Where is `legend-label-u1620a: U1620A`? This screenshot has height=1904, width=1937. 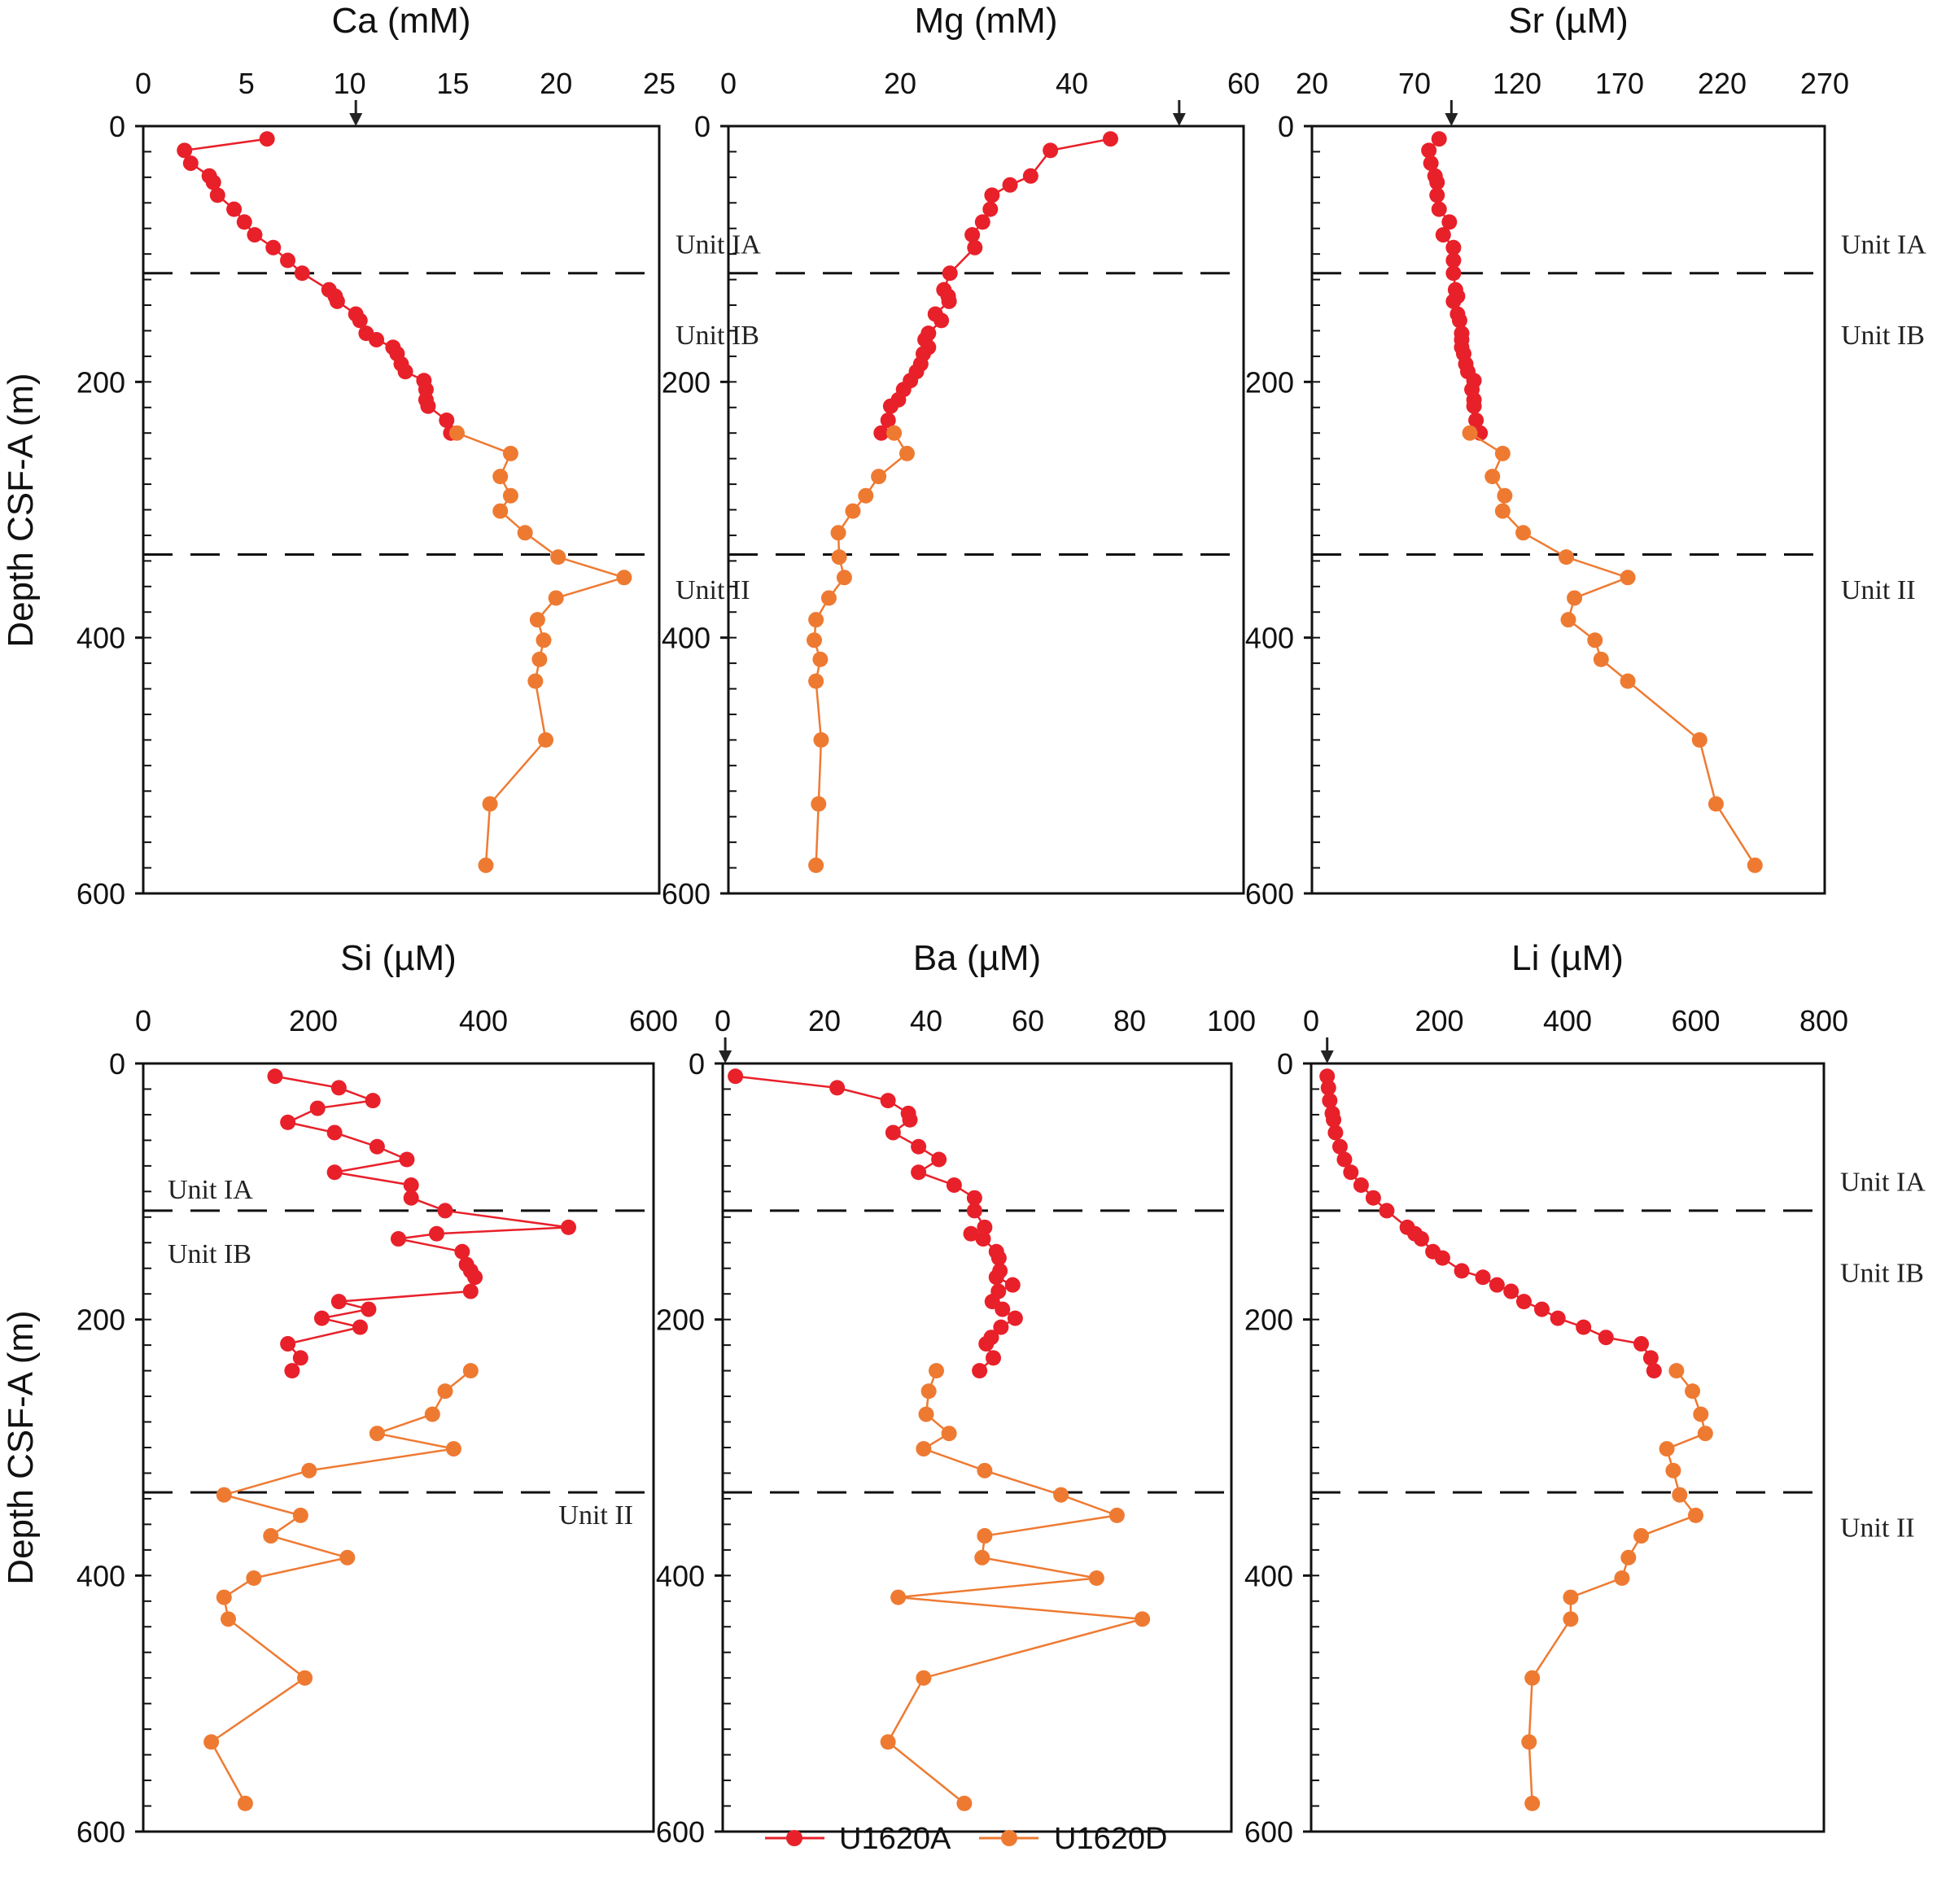
legend-label-u1620a: U1620A is located at coordinates (895, 1839).